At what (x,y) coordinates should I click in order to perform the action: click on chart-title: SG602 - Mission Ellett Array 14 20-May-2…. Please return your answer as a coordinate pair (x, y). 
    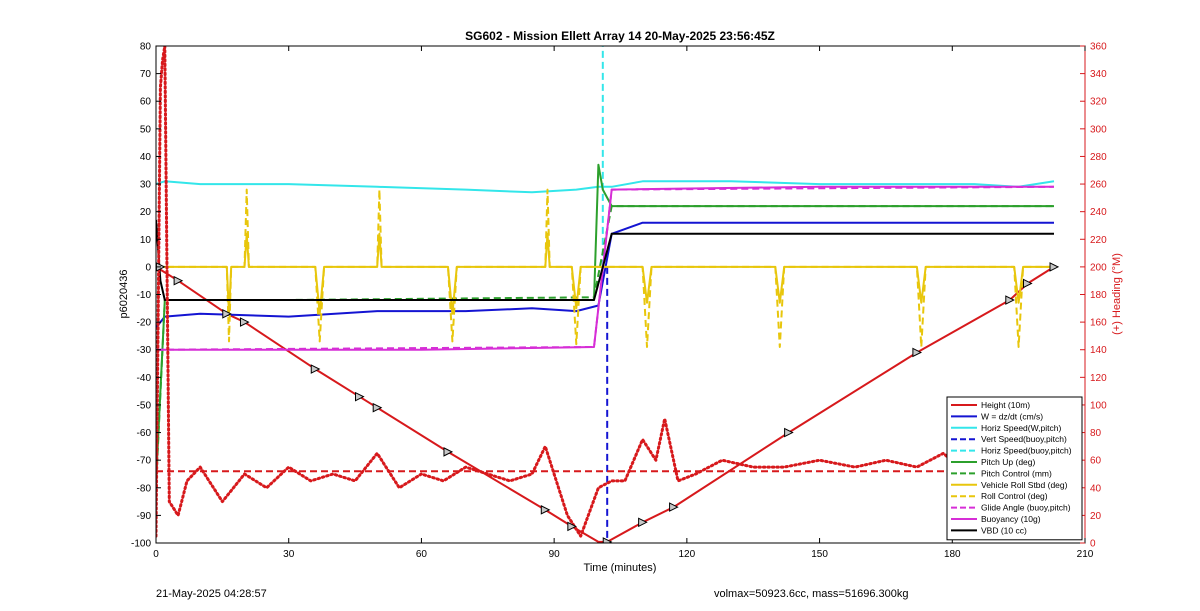
    Looking at the image, I should click on (620, 36).